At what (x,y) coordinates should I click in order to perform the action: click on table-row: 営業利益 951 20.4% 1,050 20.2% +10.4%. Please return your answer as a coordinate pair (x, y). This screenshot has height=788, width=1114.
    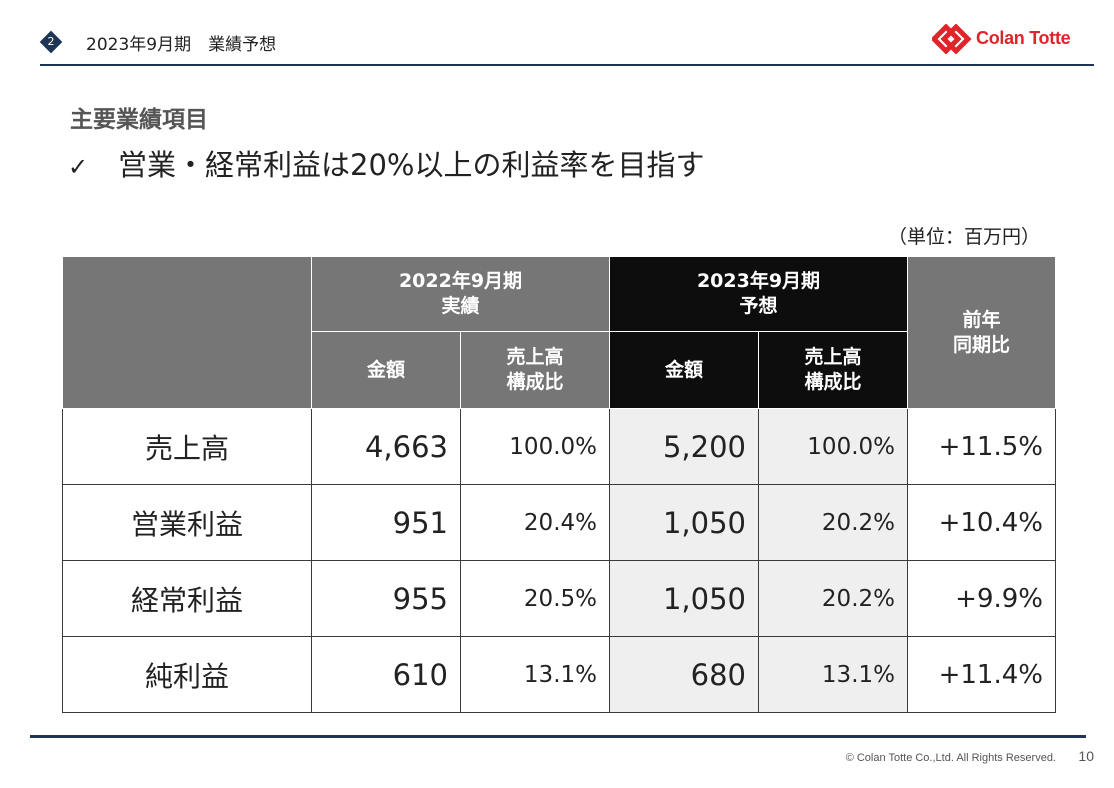
    Looking at the image, I should click on (559, 522).